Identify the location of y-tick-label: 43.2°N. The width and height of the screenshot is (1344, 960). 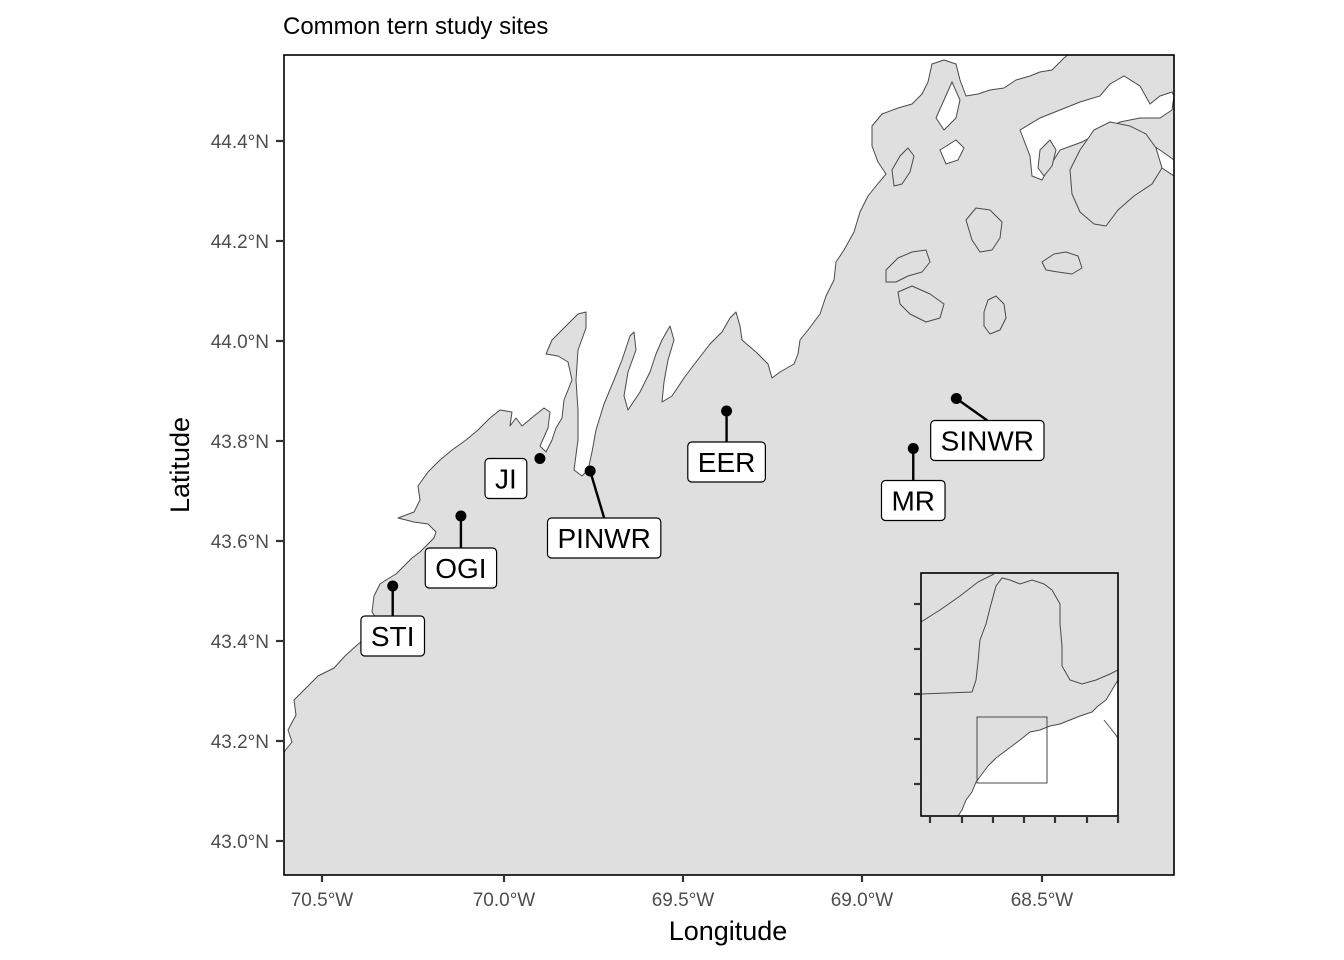
(240, 742).